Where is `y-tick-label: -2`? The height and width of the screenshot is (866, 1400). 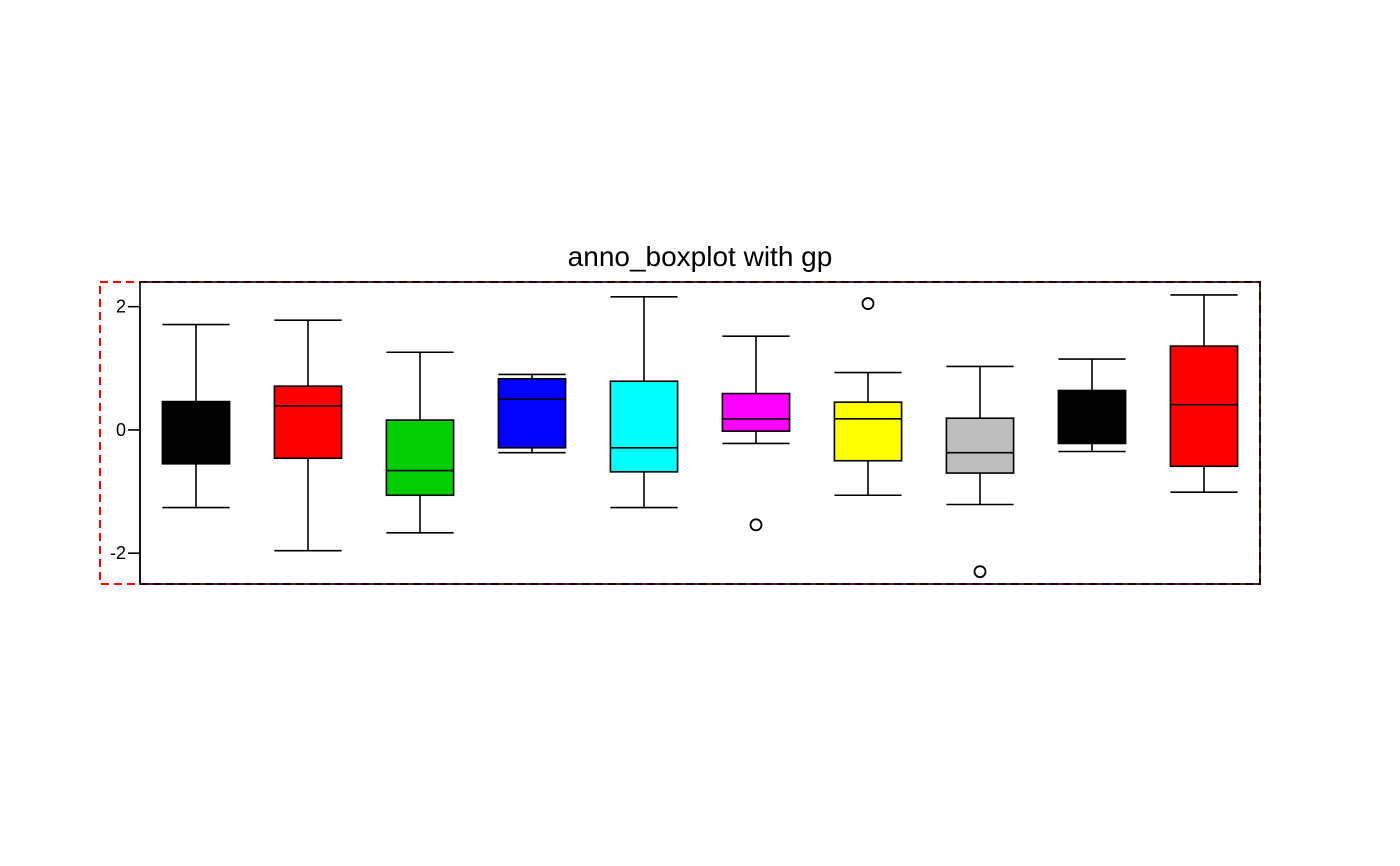
y-tick-label: -2 is located at coordinates (118, 553).